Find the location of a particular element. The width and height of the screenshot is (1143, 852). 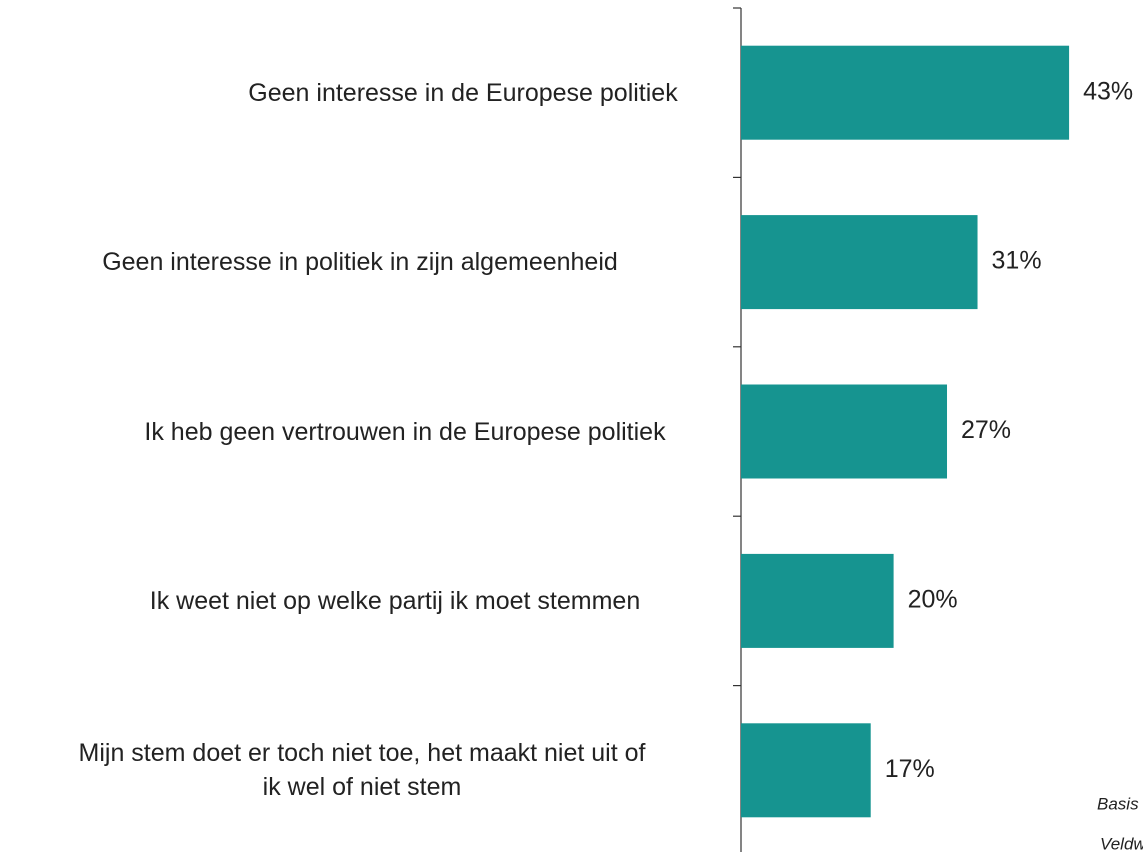

value-label: 17% is located at coordinates (910, 769).